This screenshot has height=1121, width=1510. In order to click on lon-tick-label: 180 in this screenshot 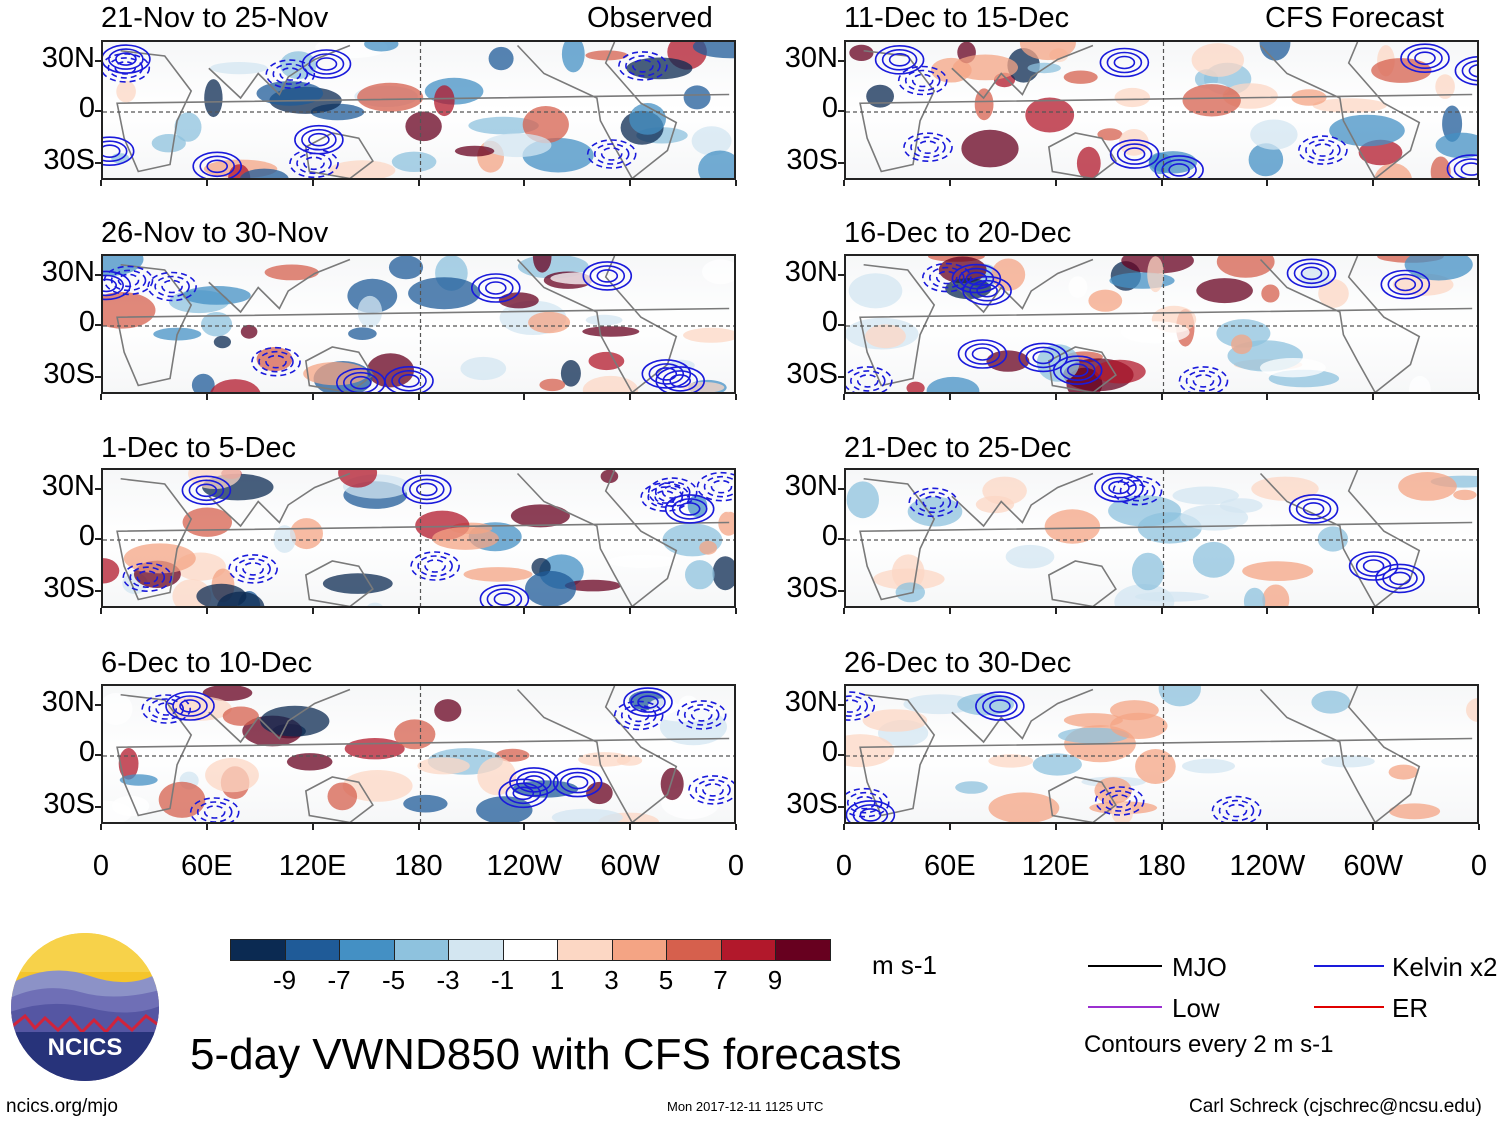, I will do `click(1161, 866)`.